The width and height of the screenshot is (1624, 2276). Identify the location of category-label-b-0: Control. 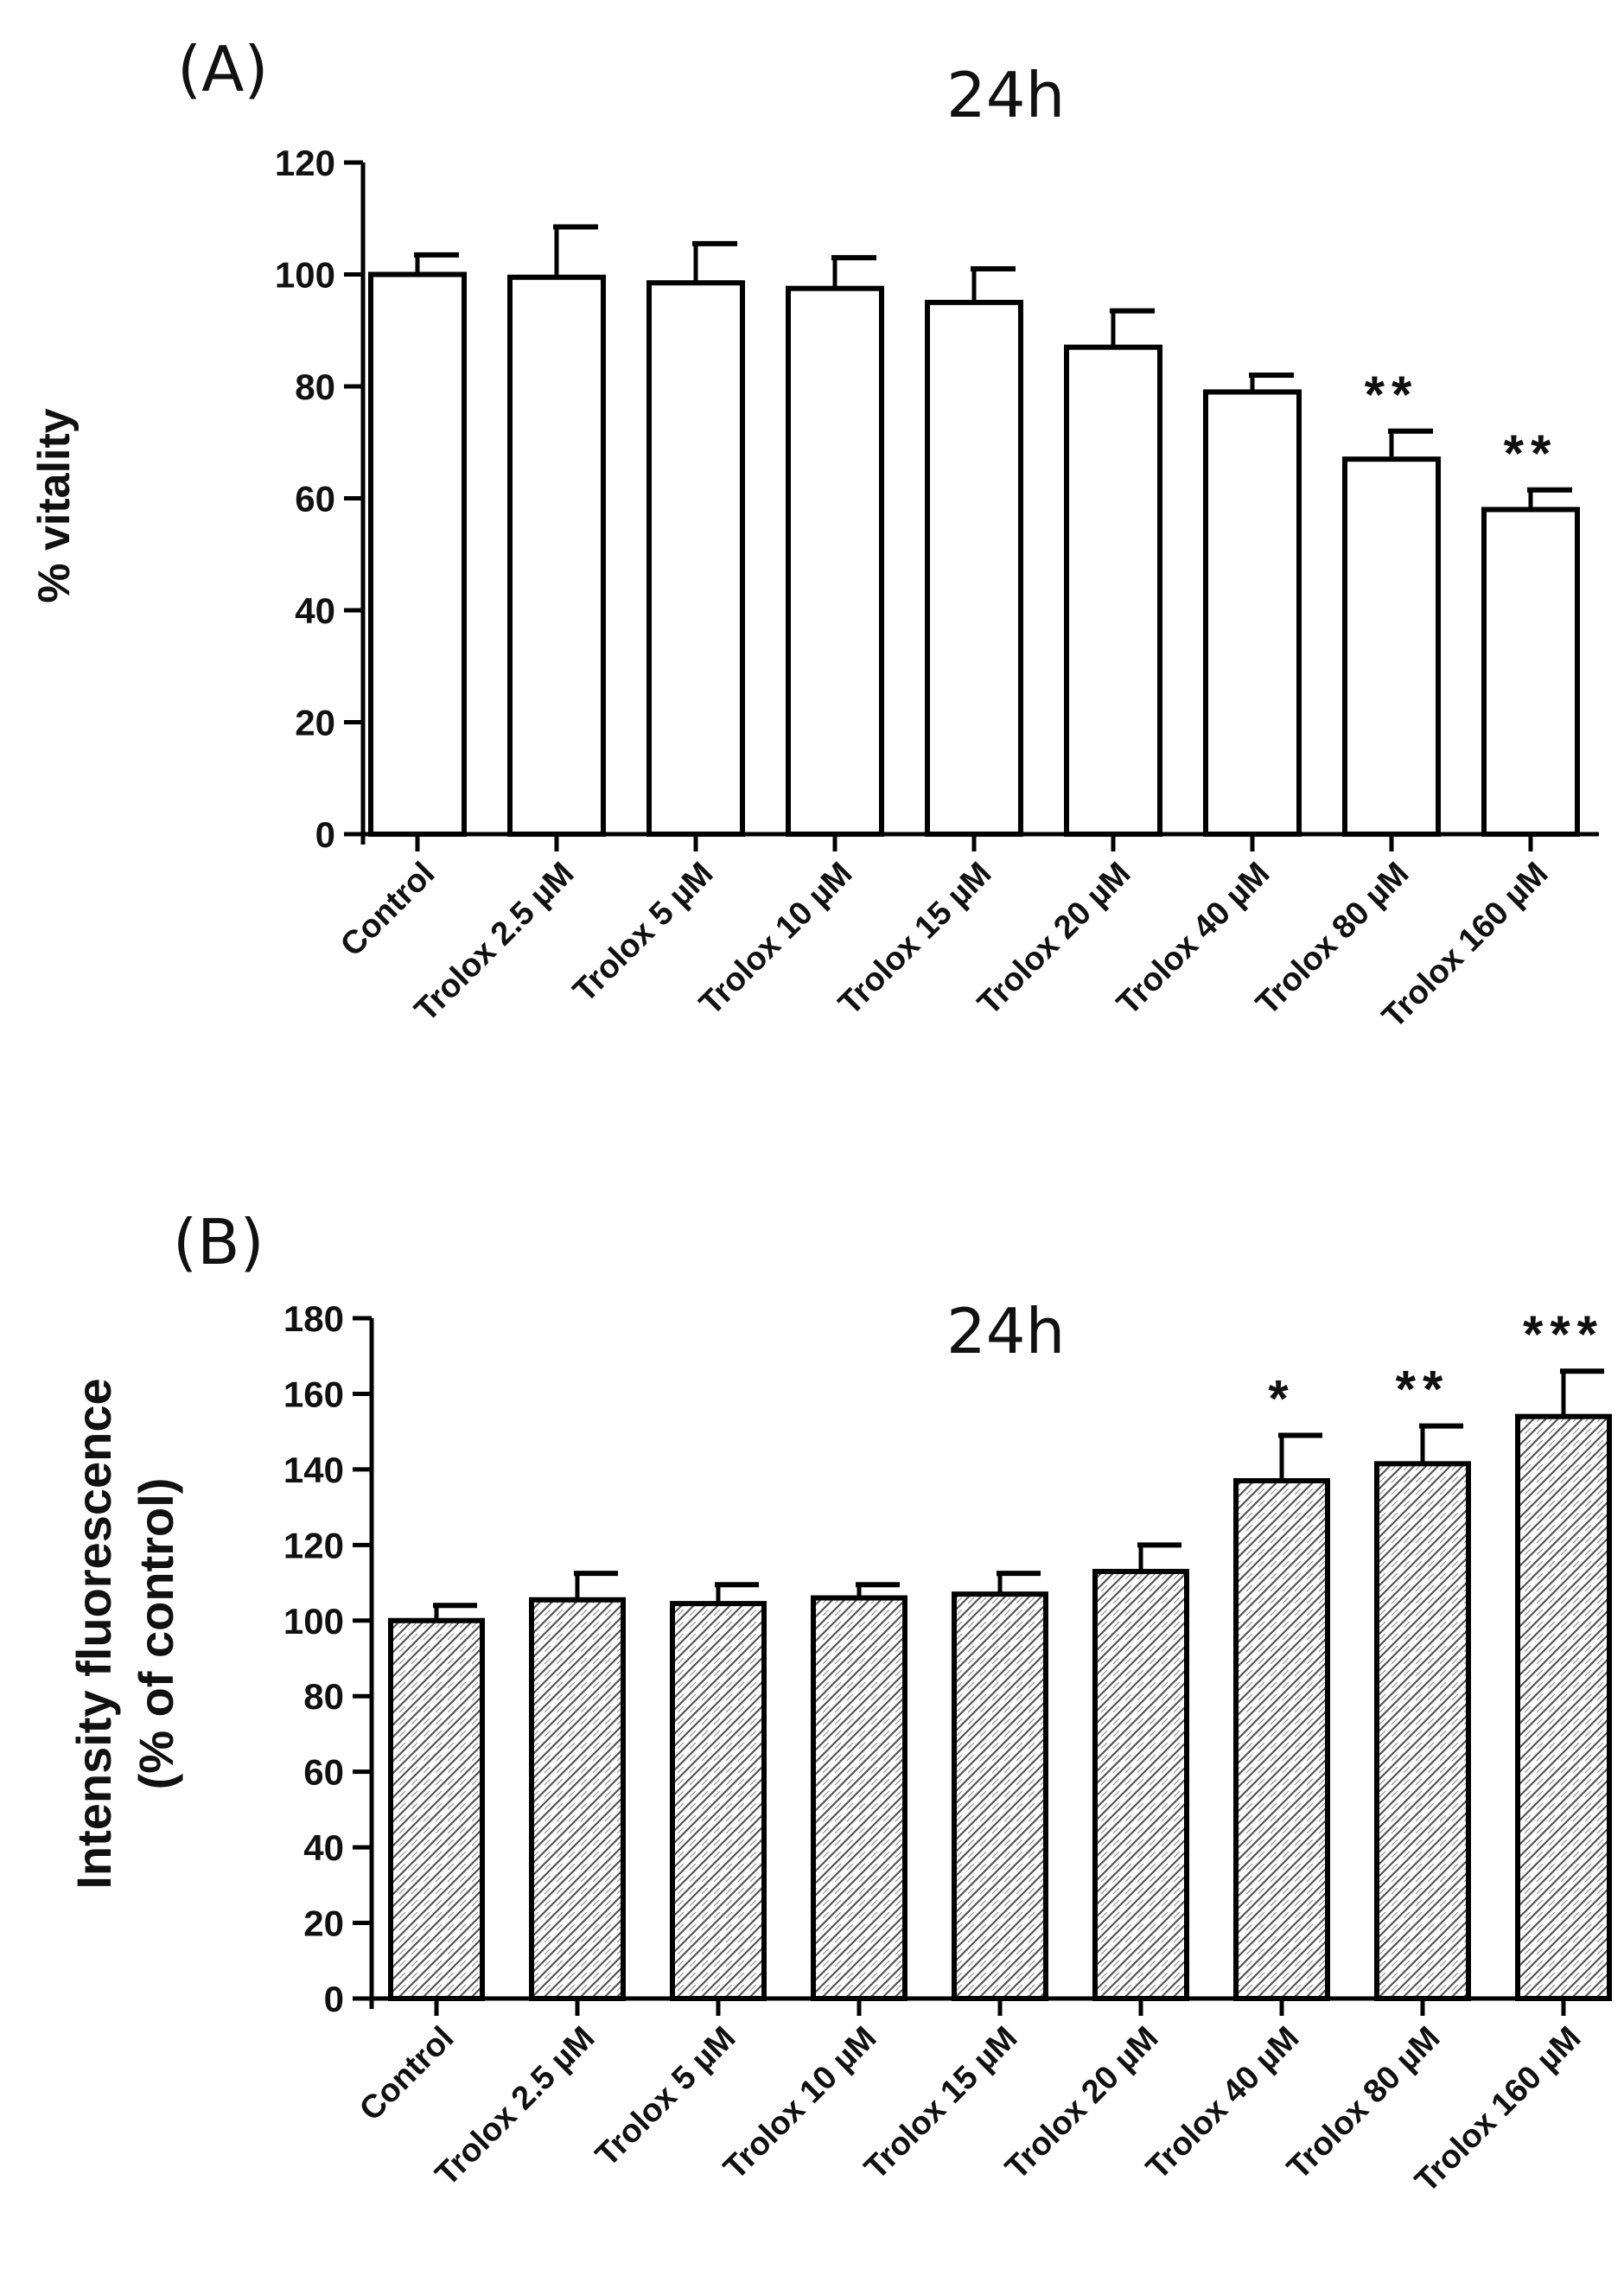
(407, 2074).